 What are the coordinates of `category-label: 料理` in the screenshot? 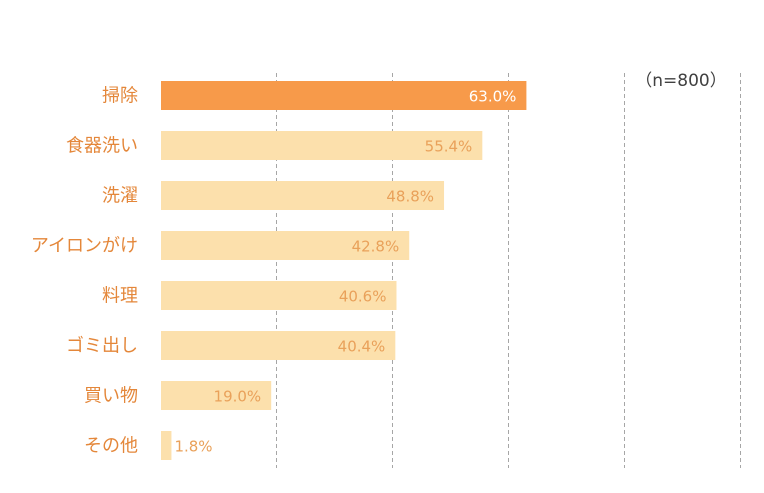 It's located at (120, 296).